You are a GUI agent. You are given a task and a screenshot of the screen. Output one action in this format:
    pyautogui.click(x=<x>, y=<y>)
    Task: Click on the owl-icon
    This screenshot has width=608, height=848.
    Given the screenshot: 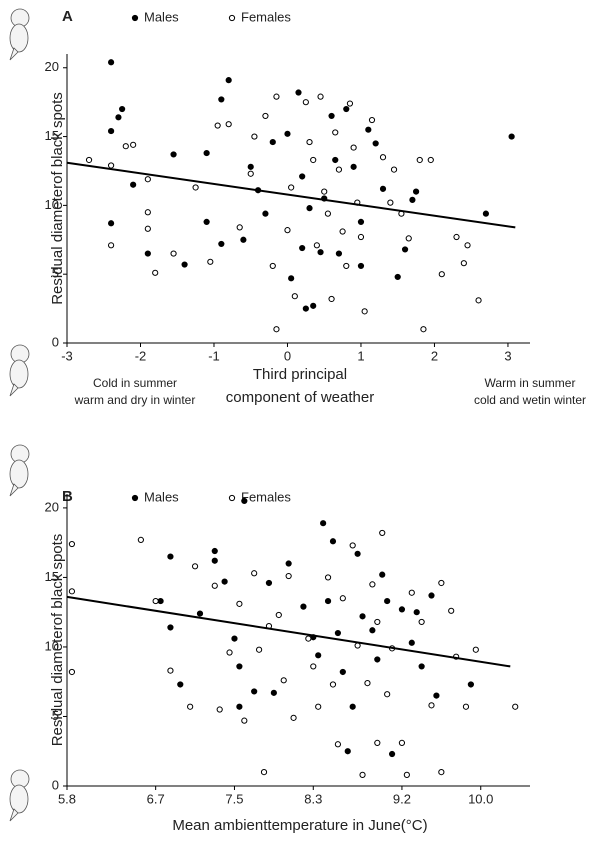 What is the action you would take?
    pyautogui.click(x=19, y=795)
    